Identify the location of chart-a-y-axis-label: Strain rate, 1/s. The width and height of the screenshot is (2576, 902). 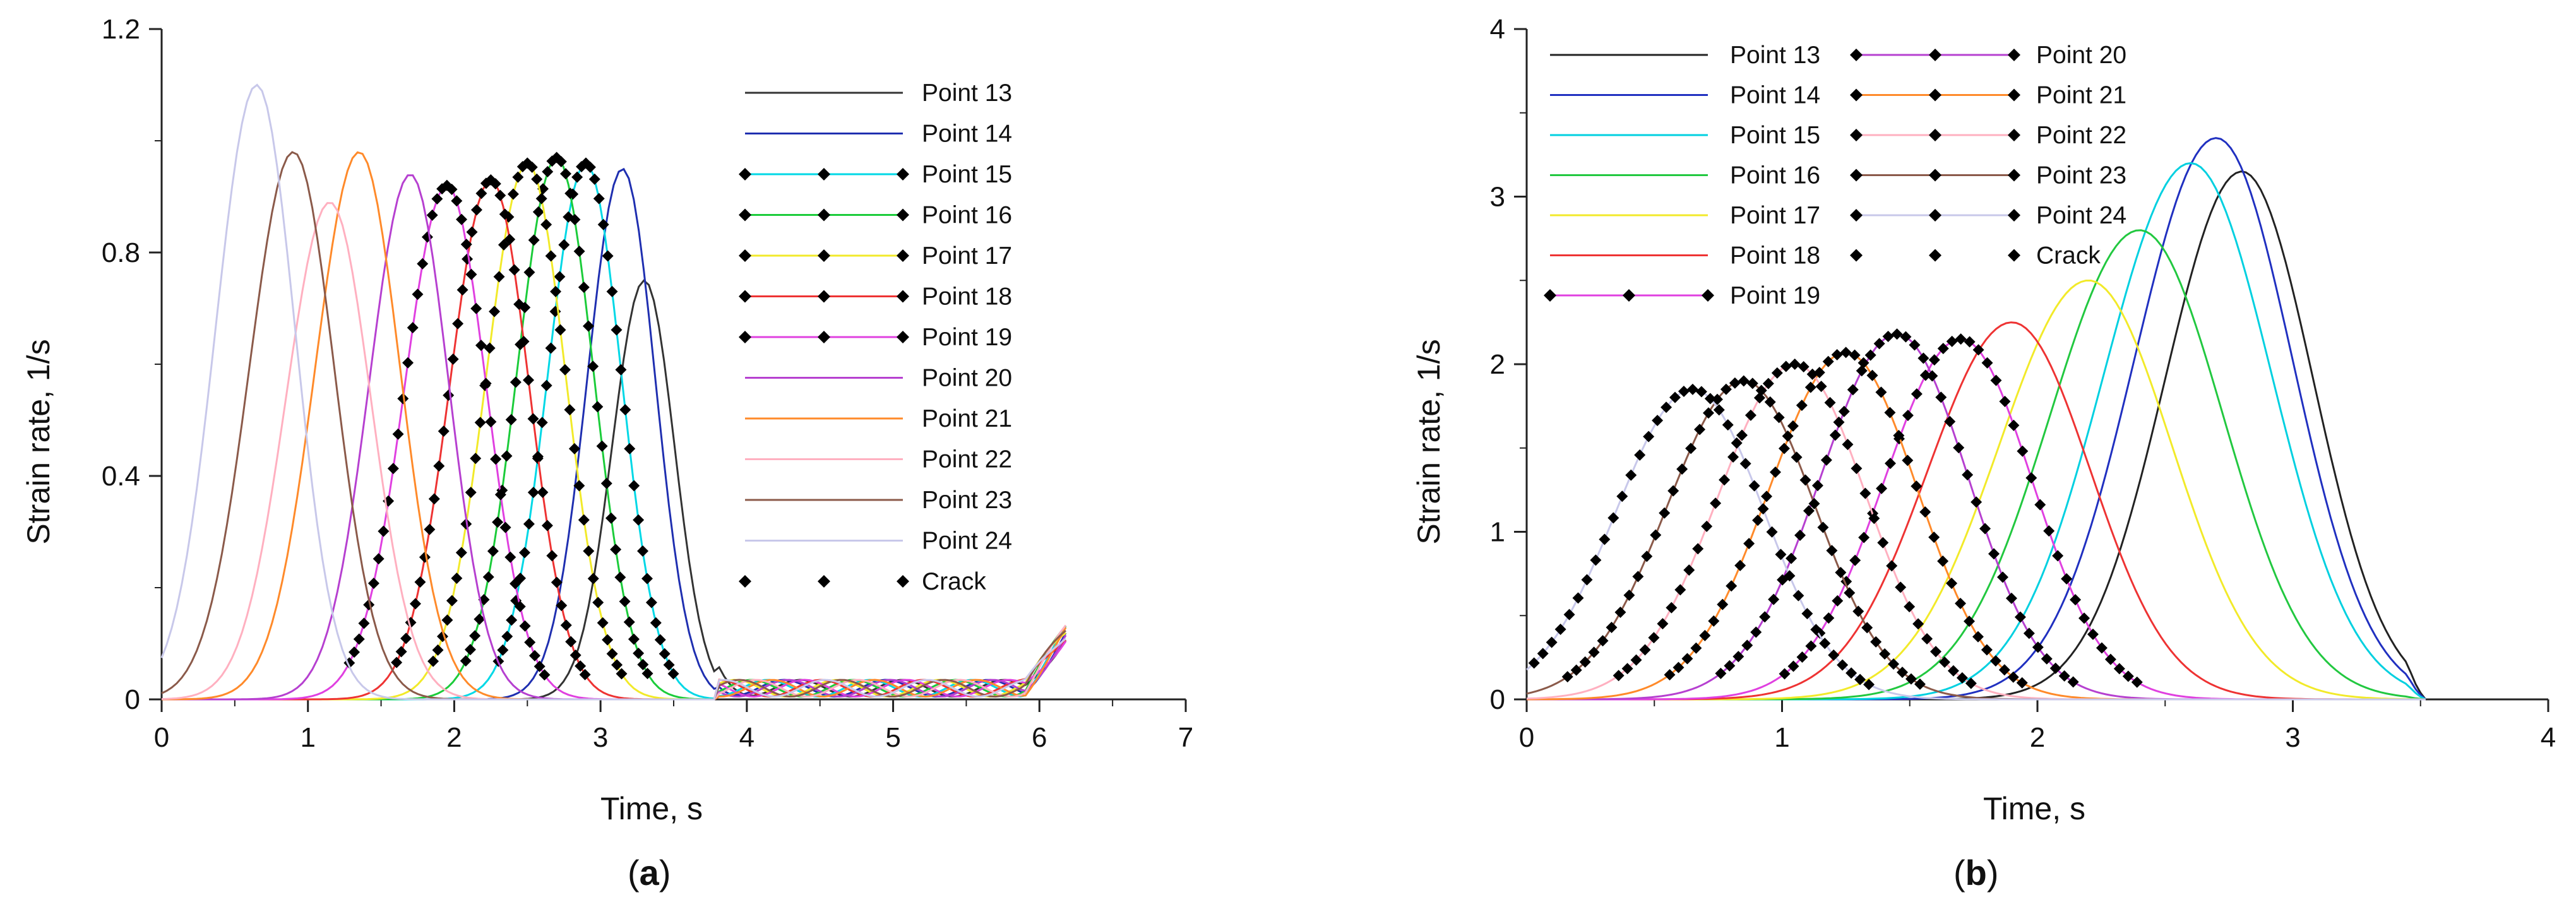
(38, 441).